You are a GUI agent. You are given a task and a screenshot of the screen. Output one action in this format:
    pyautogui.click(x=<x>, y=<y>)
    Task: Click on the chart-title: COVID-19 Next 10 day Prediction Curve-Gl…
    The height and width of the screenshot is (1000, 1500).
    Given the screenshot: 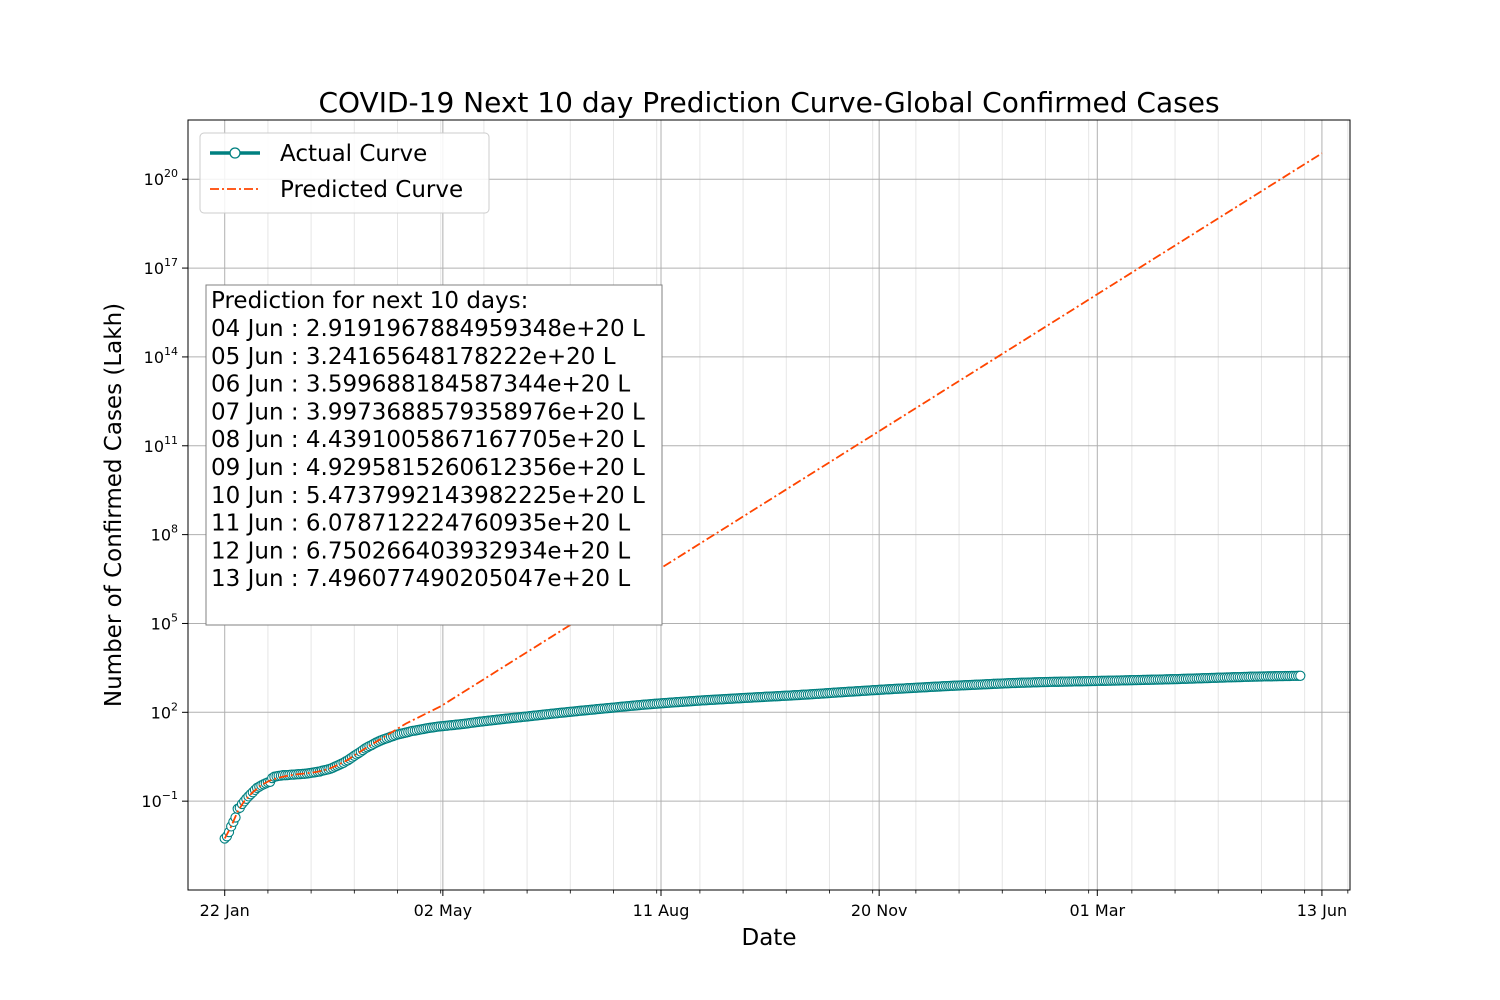 What is the action you would take?
    pyautogui.click(x=768, y=102)
    